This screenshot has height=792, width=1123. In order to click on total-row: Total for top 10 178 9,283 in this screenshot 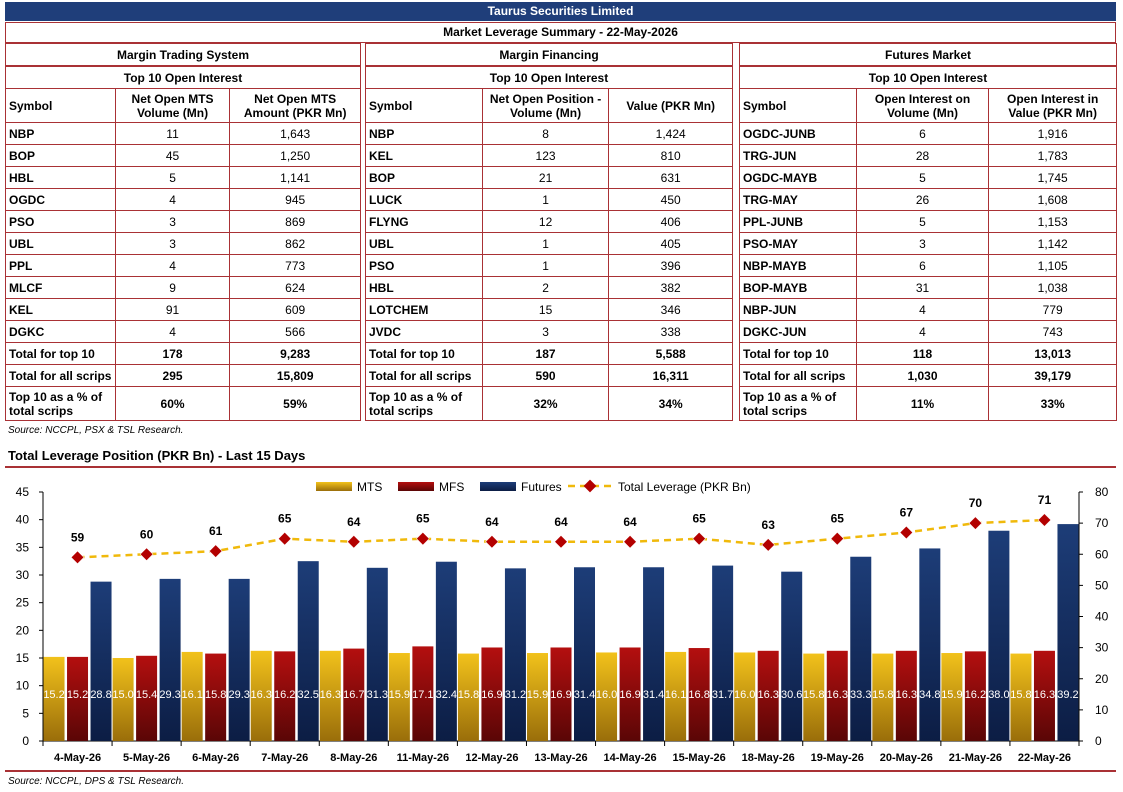, I will do `click(183, 353)`.